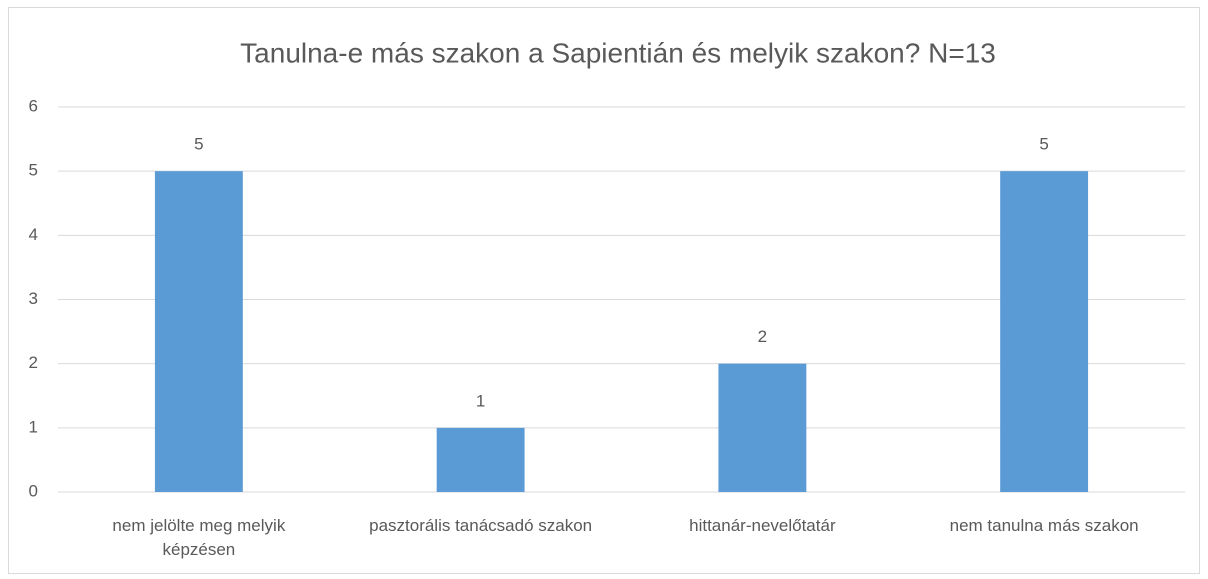 Image resolution: width=1208 pixels, height=579 pixels. Describe the element at coordinates (1044, 525) in the screenshot. I see `x-tick-label: nem tanulna más szakon` at that location.